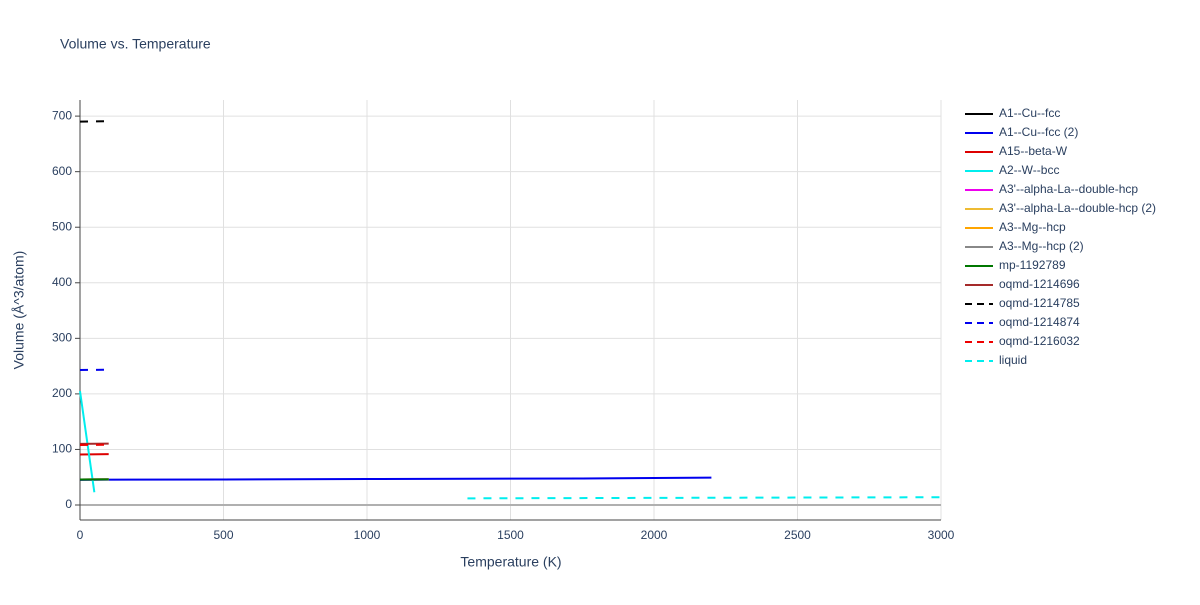 The image size is (1200, 605). Describe the element at coordinates (68, 504) in the screenshot. I see `y-tick-label: 0` at that location.